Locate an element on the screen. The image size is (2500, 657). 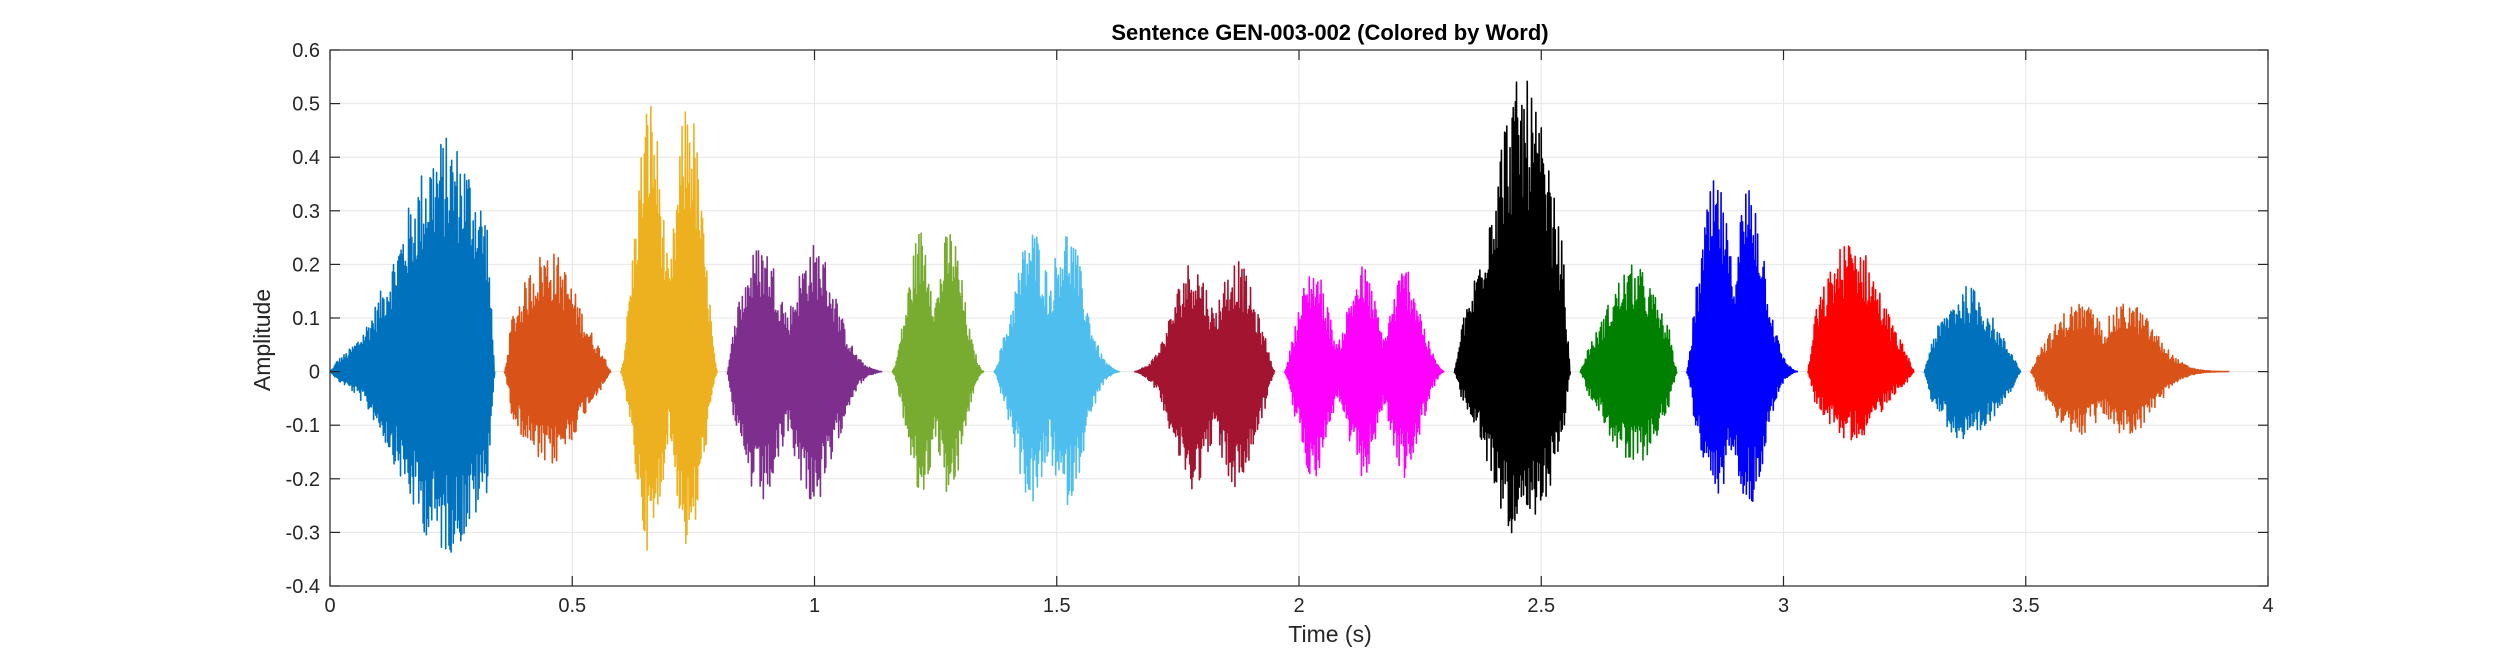
y-tick-label: 0.4 is located at coordinates (306, 158).